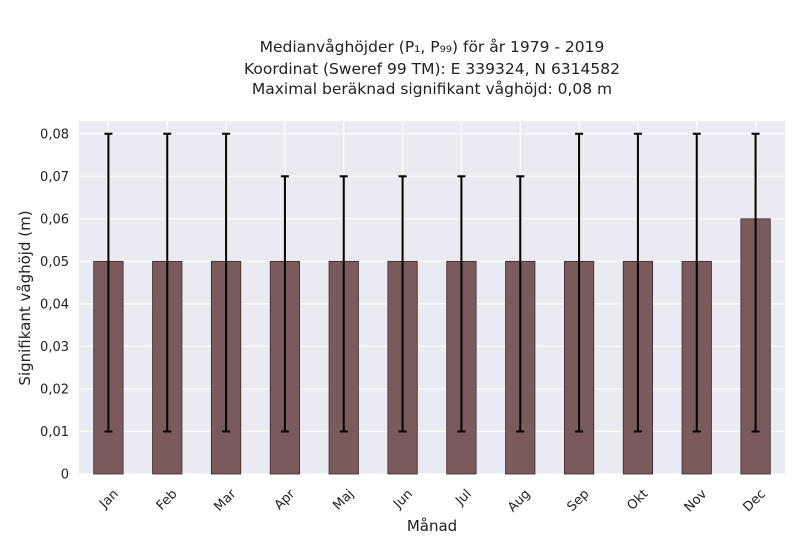 This screenshot has width=800, height=554. What do you see at coordinates (519, 501) in the screenshot?
I see `x-tick-label: Aug` at bounding box center [519, 501].